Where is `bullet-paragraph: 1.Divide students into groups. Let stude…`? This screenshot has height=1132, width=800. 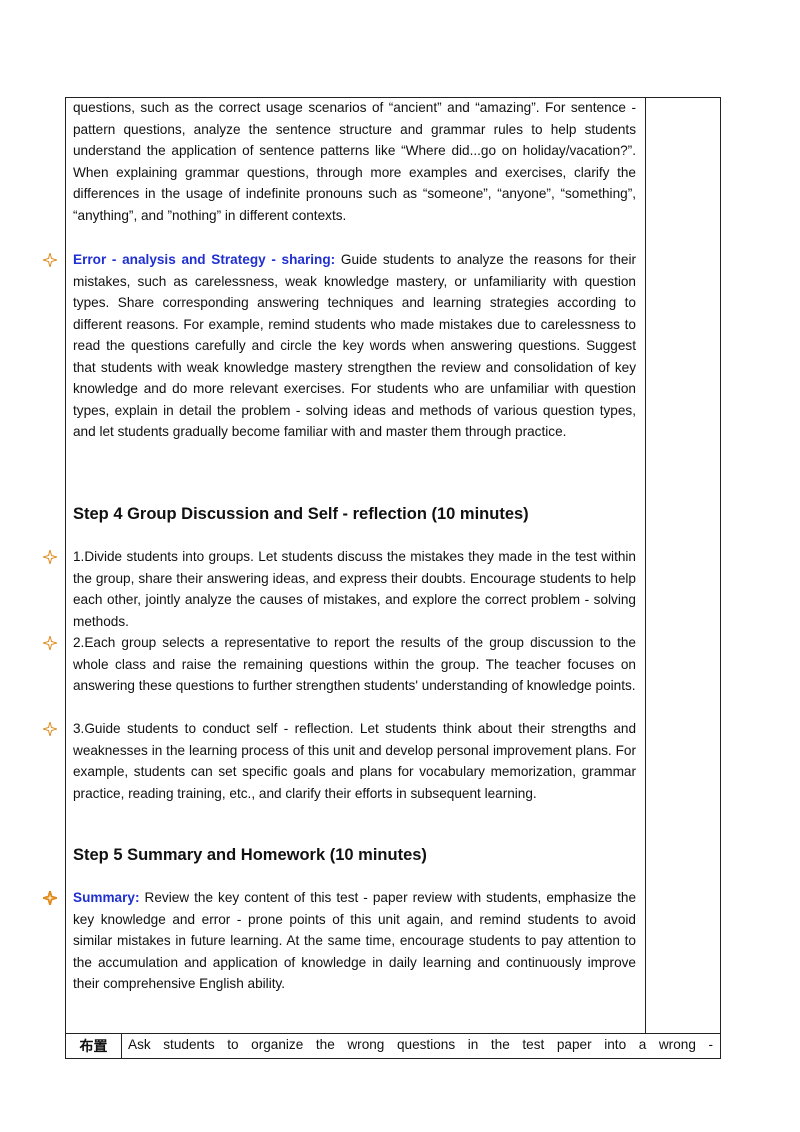 bullet-paragraph: 1.Divide students into groups. Let stude… is located at coordinates (354, 589).